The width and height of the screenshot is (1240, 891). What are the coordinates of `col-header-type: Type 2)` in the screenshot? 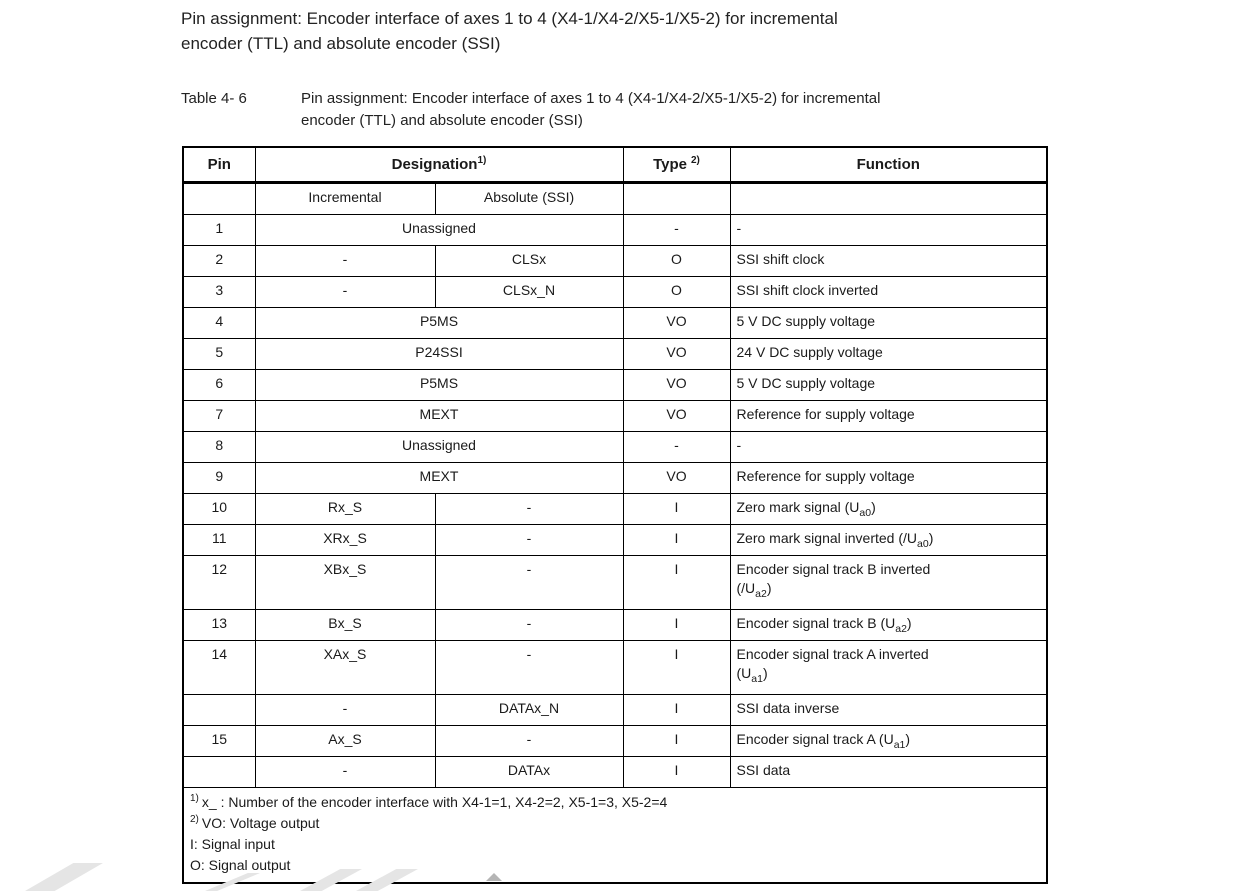 It's located at (676, 165).